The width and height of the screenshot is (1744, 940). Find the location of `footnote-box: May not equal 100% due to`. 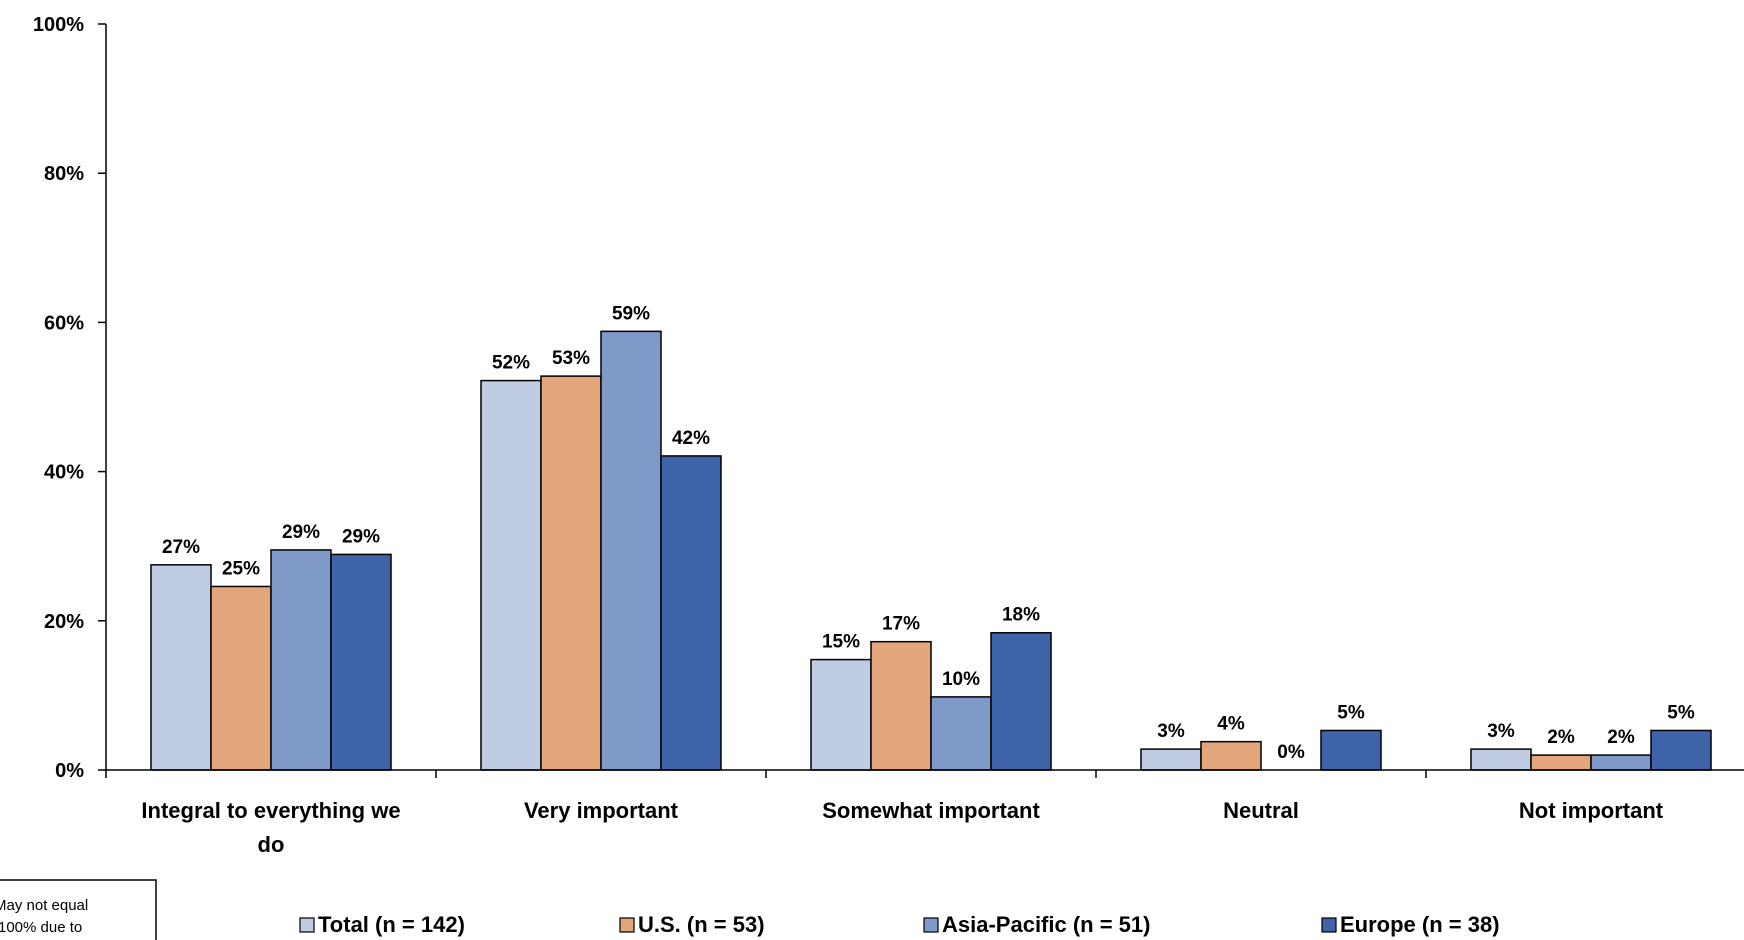

footnote-box: May not equal 100% due to is located at coordinates (78, 909).